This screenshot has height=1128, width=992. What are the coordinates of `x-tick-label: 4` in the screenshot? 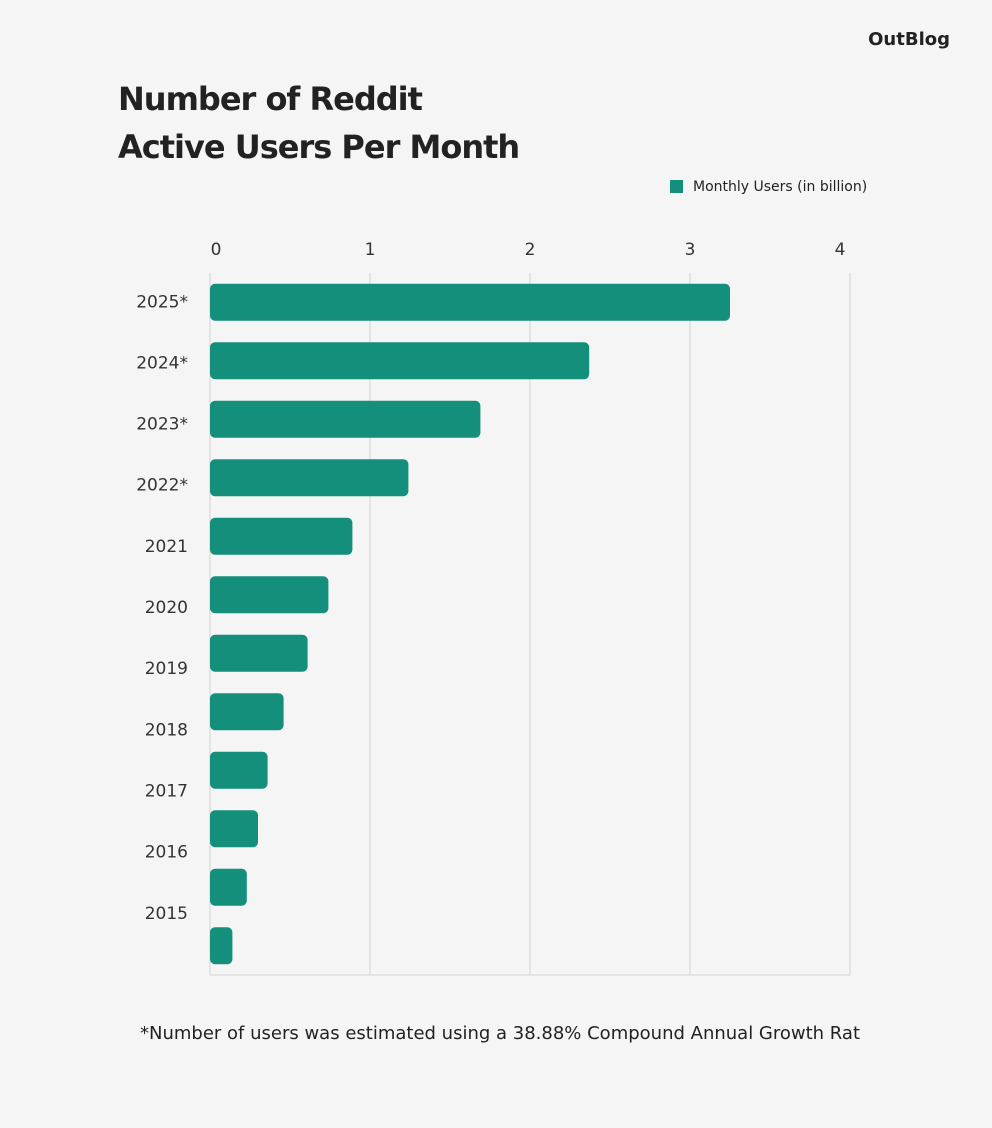 It's located at (840, 250).